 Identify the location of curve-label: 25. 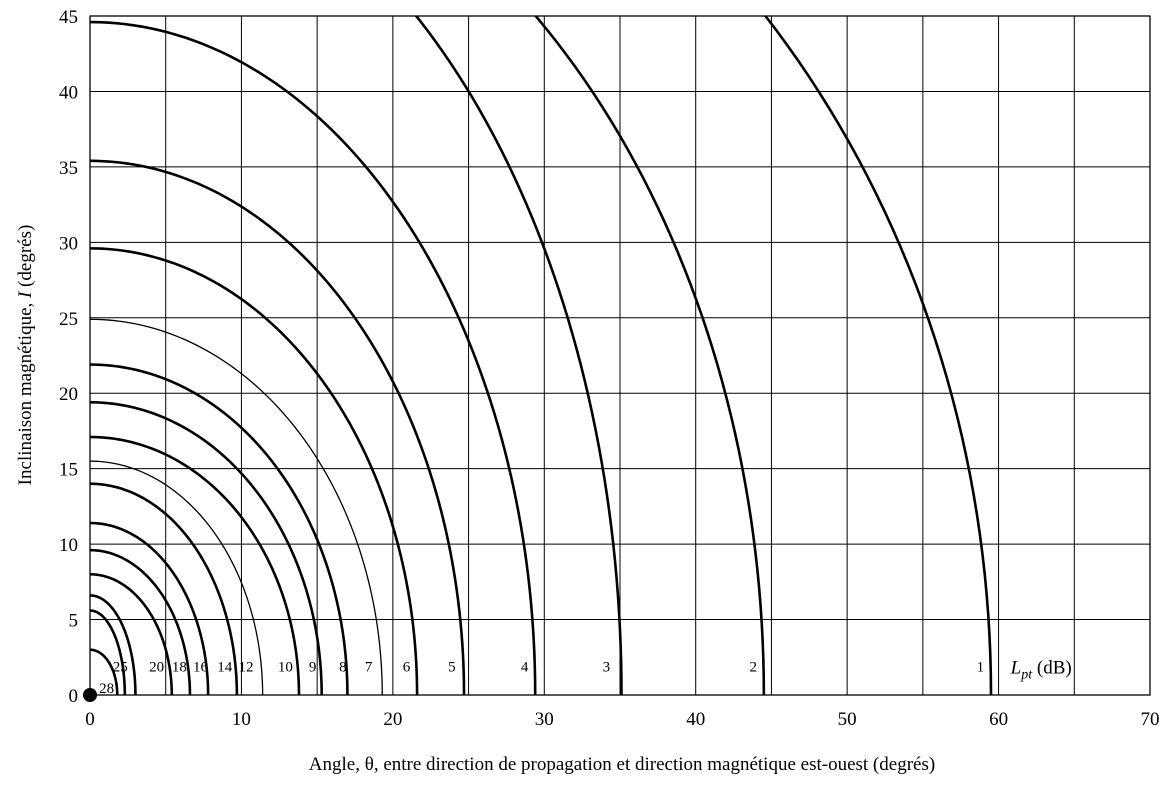
(120, 667).